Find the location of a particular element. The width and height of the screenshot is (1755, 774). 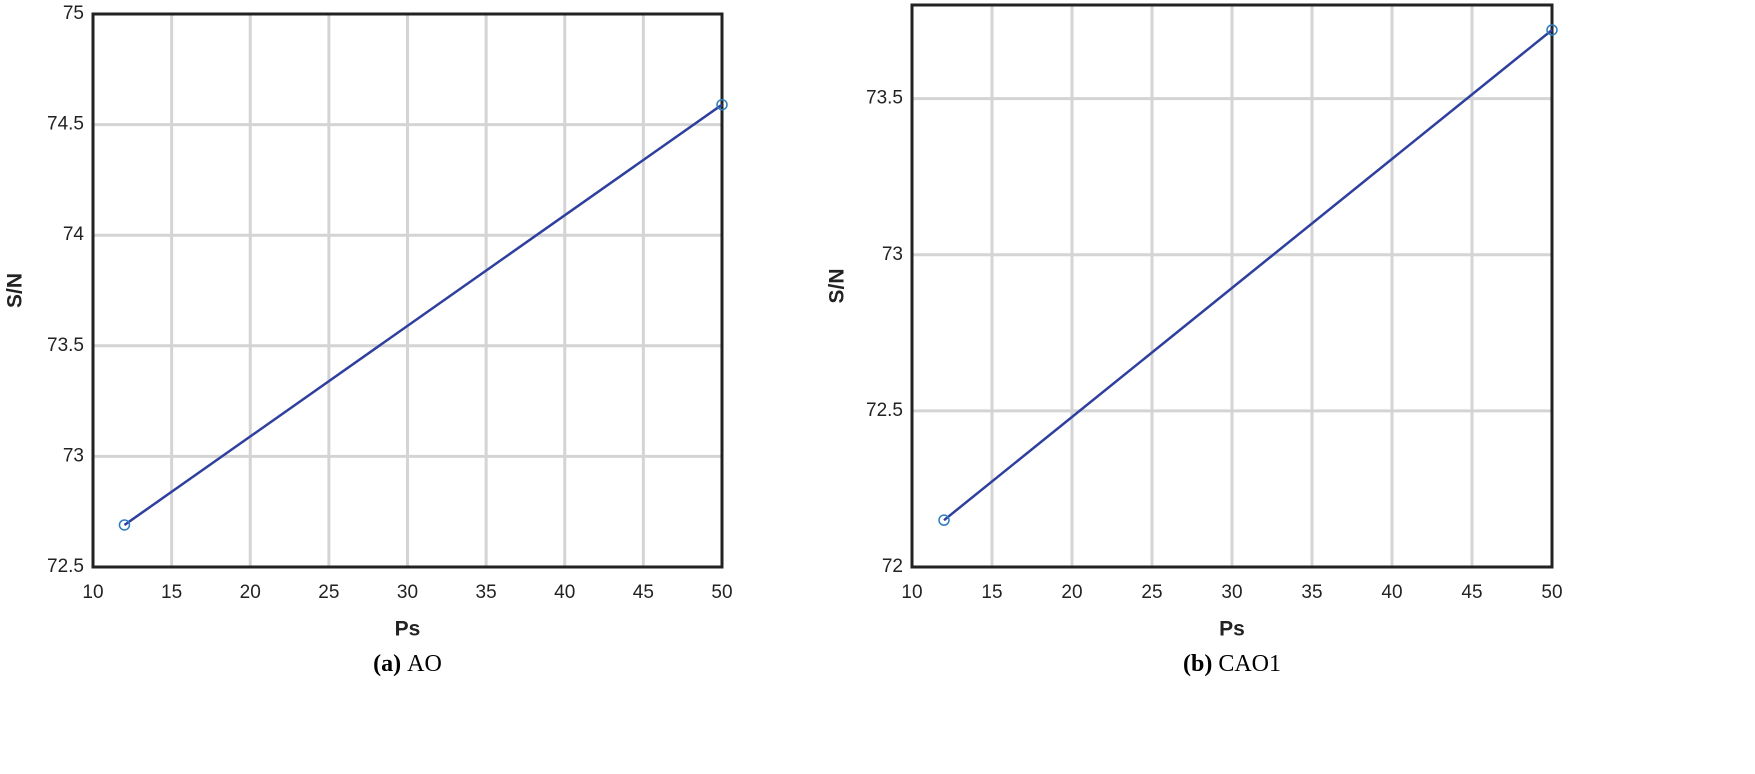

caption-label: (b) is located at coordinates (1197, 664).